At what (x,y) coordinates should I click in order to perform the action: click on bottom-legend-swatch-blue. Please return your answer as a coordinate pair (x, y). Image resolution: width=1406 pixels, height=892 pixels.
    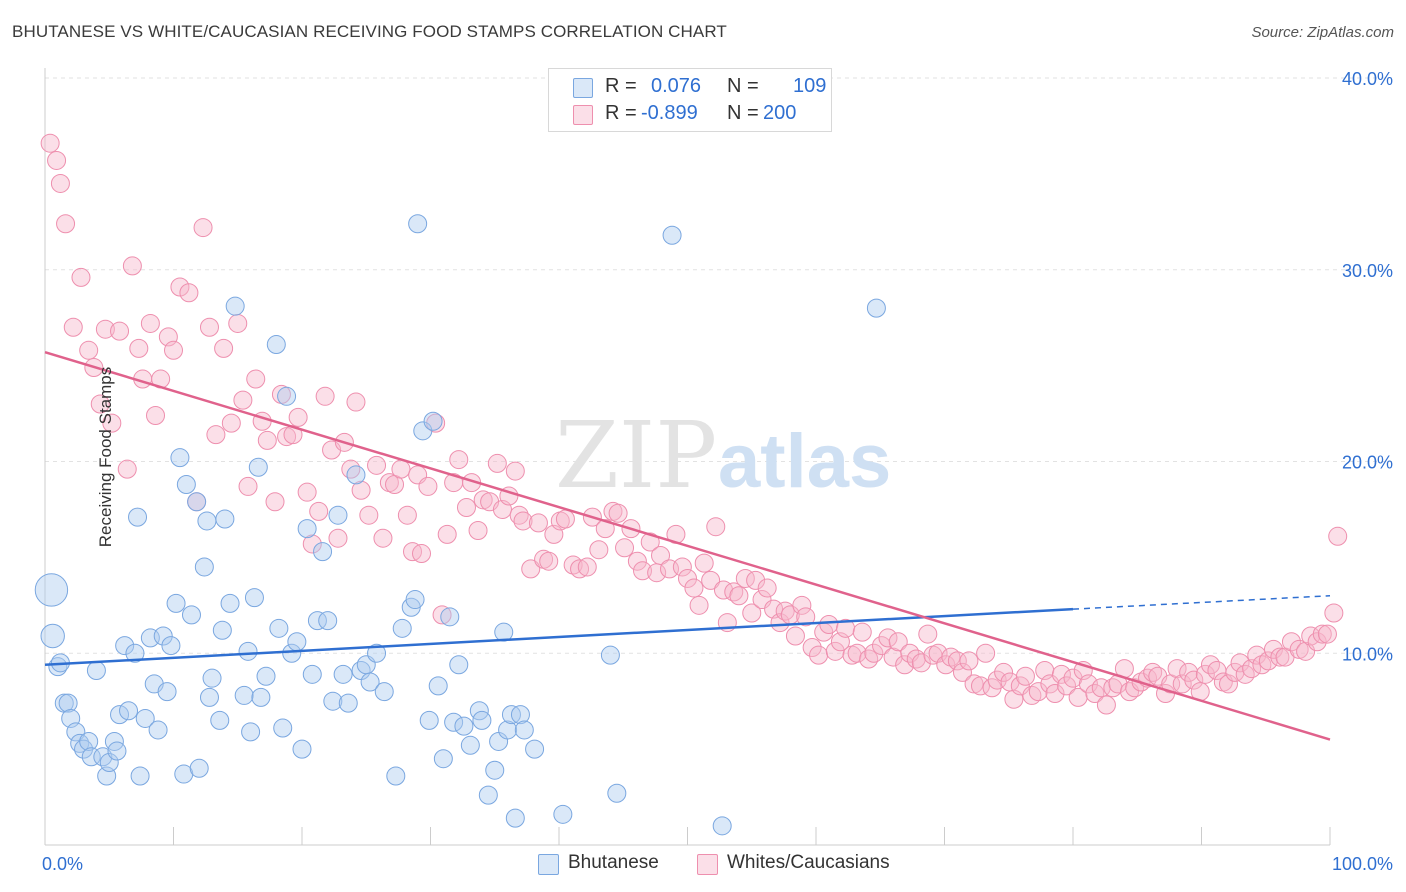
    Looking at the image, I should click on (548, 864).